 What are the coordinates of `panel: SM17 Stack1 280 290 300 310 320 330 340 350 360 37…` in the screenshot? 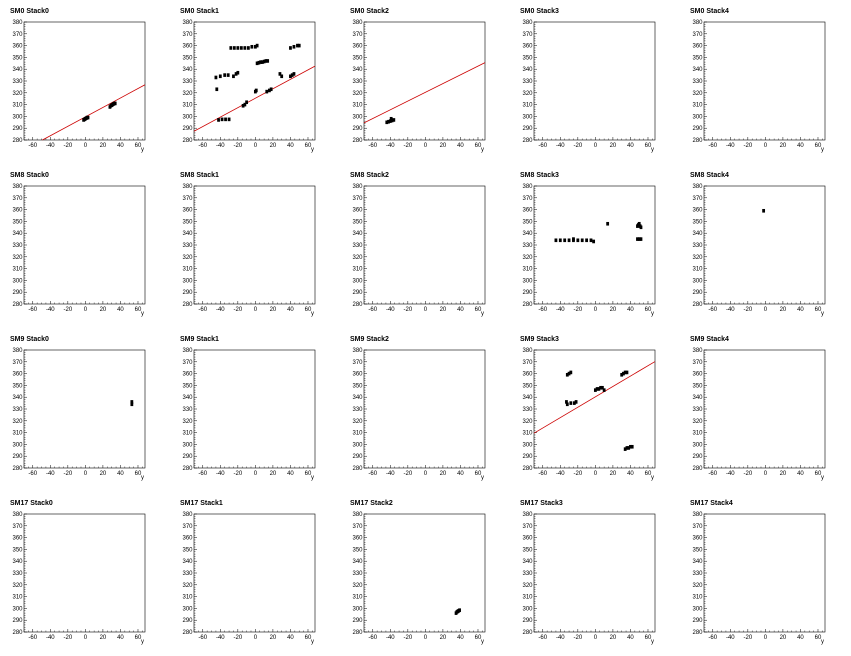 It's located at (248, 572).